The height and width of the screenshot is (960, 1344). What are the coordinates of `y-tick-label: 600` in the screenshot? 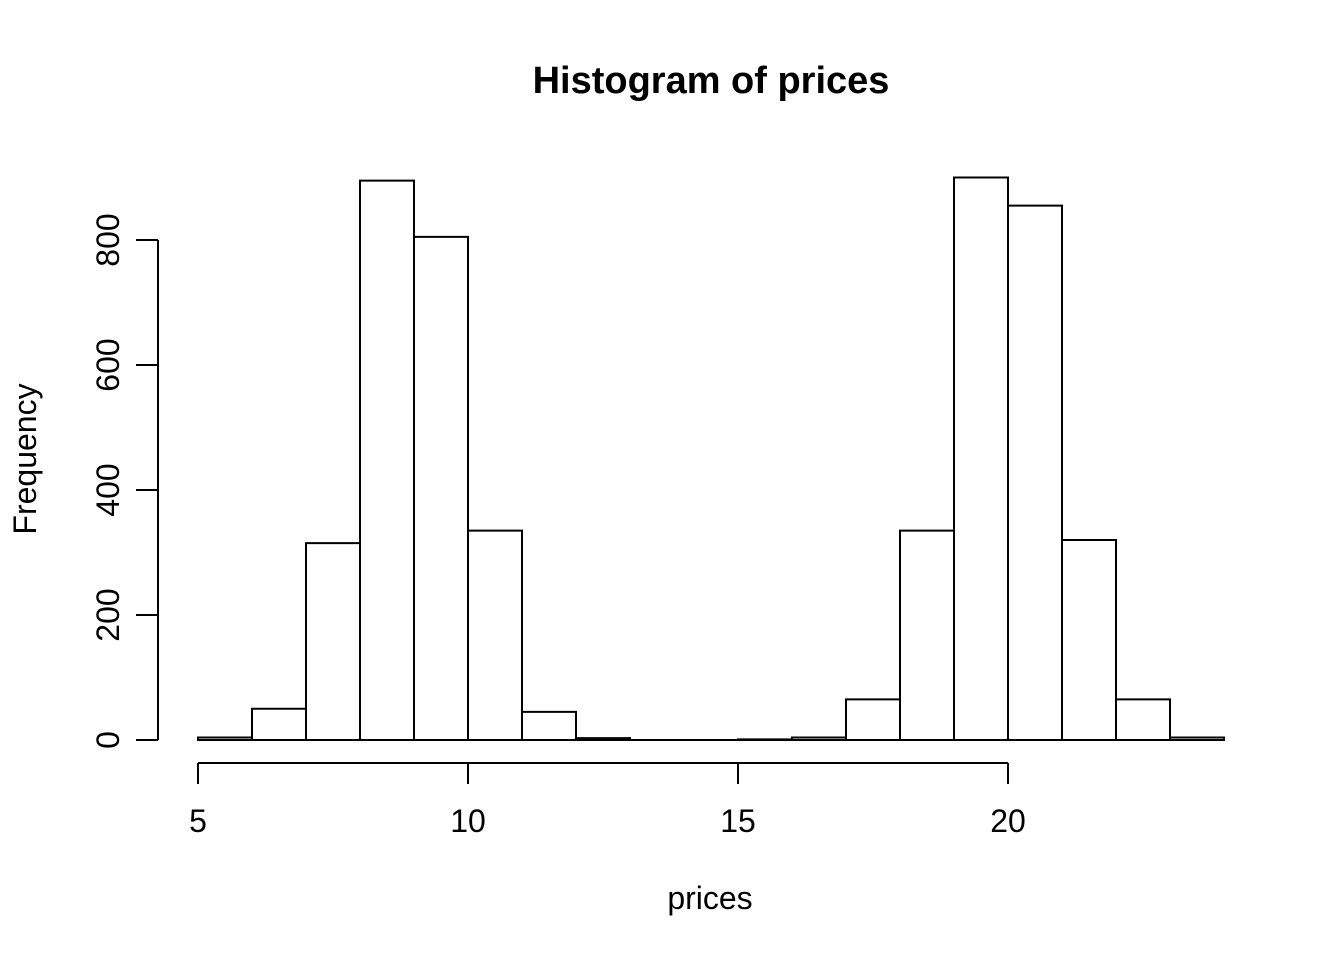 It's located at (108, 364).